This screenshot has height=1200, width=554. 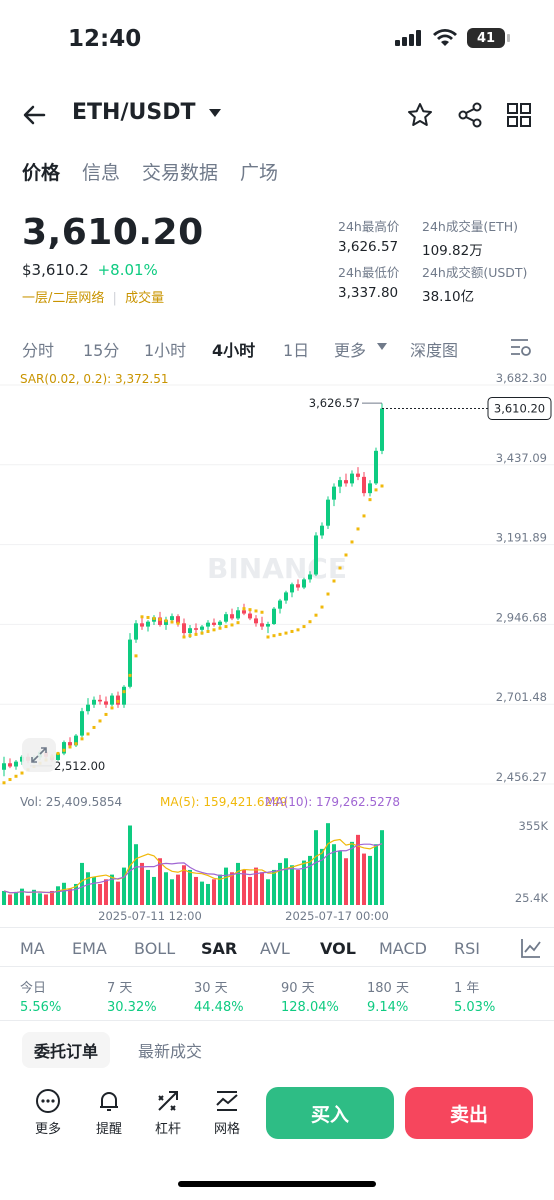 What do you see at coordinates (434, 350) in the screenshot?
I see `interval-depth: 深度图` at bounding box center [434, 350].